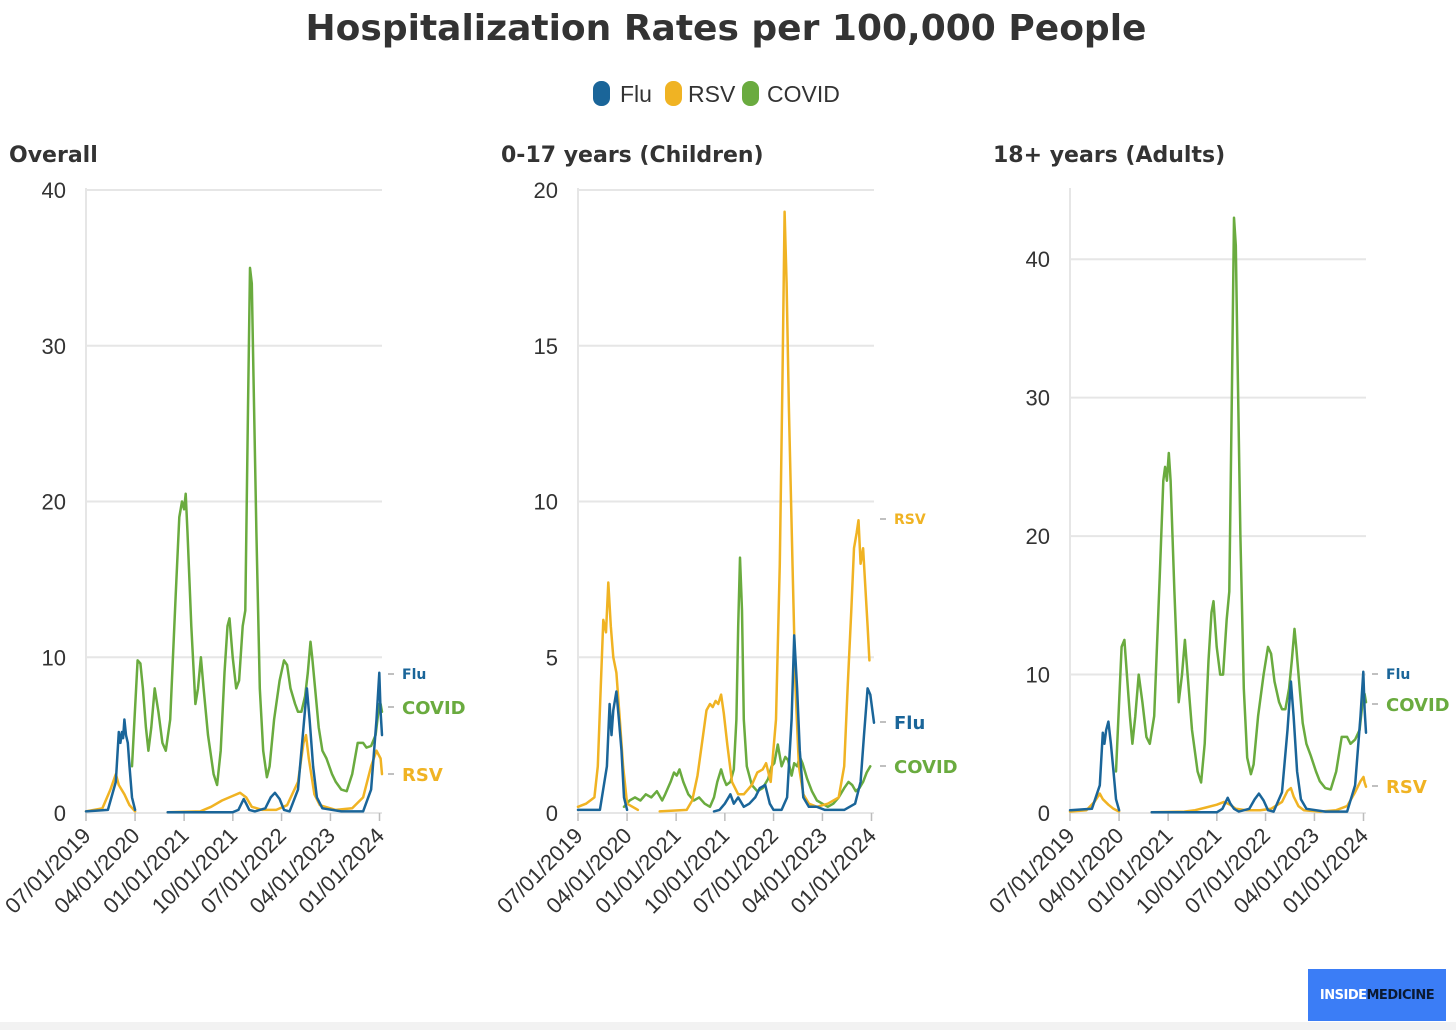 The image size is (1456, 1030). I want to click on panel-title: 0-17 years (Children), so click(632, 155).